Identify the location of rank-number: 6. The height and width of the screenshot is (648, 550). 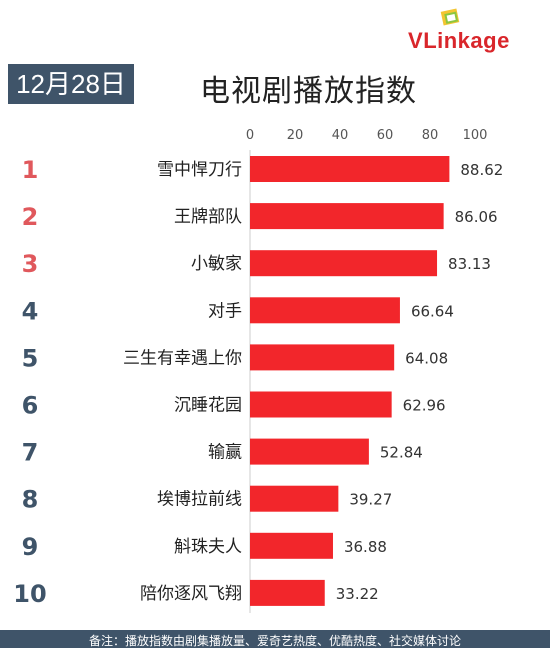
(30, 406).